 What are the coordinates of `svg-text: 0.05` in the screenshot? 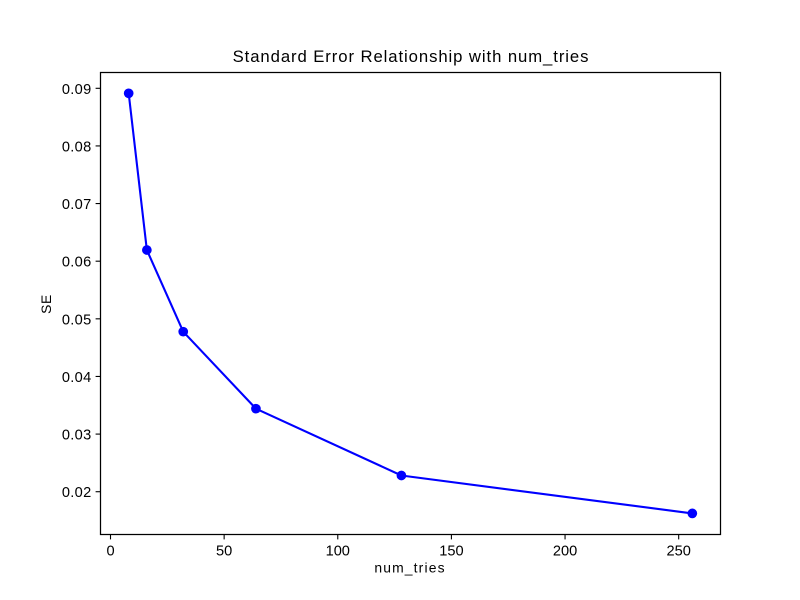 It's located at (77, 320).